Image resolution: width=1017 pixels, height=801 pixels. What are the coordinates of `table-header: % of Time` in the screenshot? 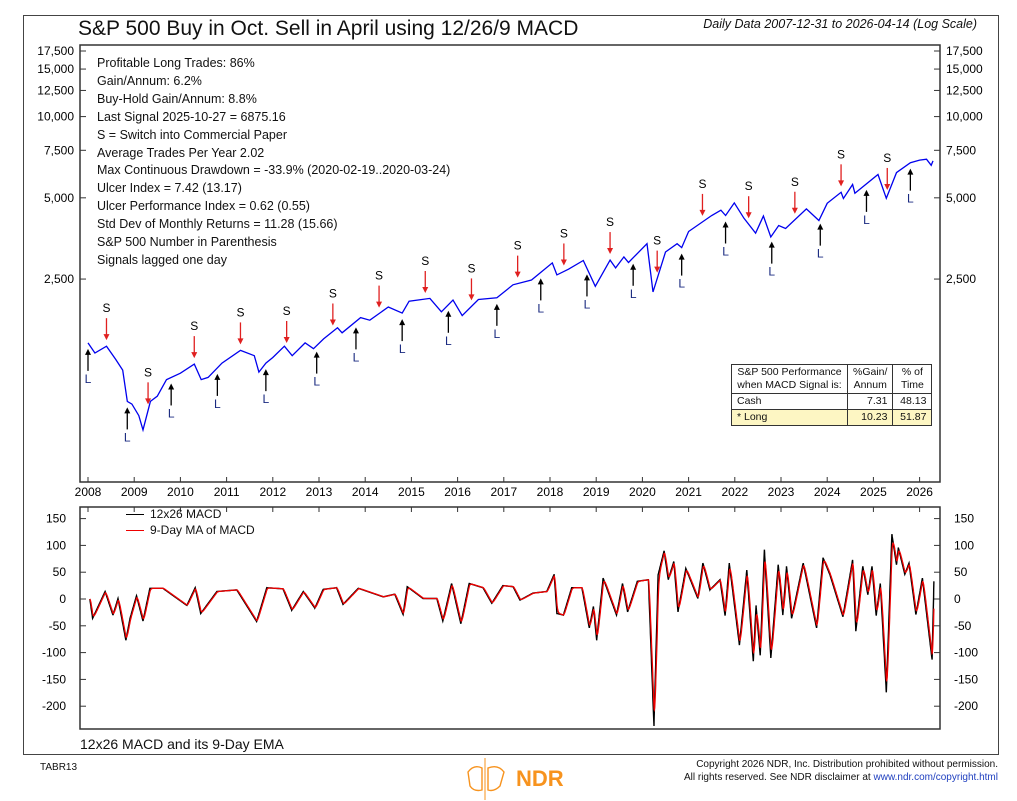 It's located at (912, 379).